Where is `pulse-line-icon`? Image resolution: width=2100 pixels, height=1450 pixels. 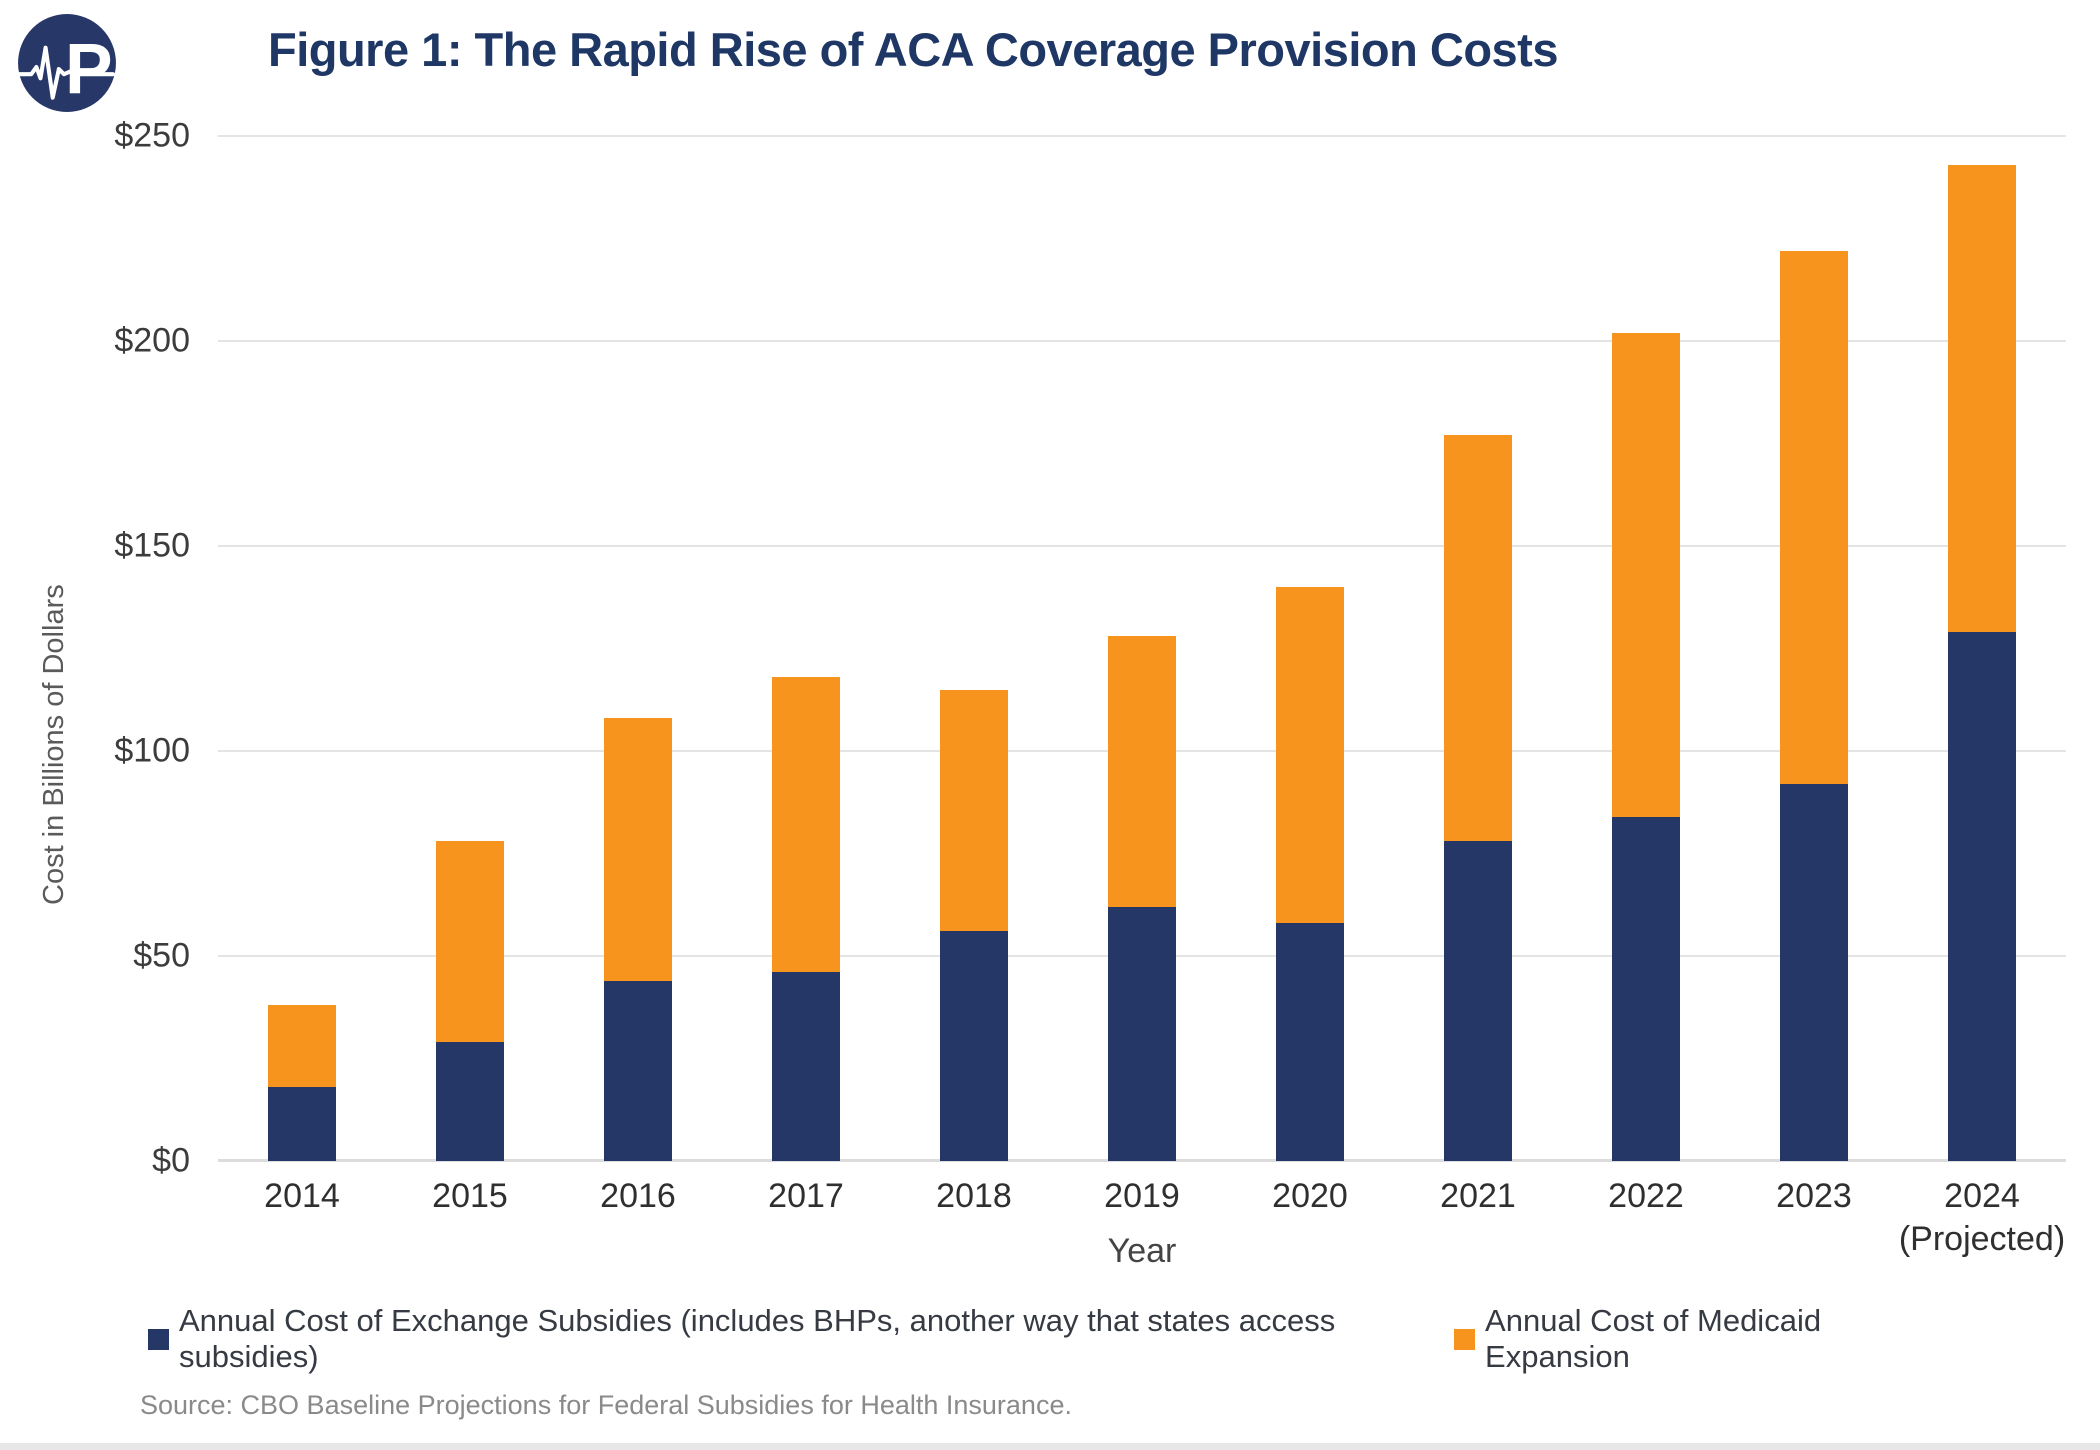
pulse-line-icon is located at coordinates (66, 72).